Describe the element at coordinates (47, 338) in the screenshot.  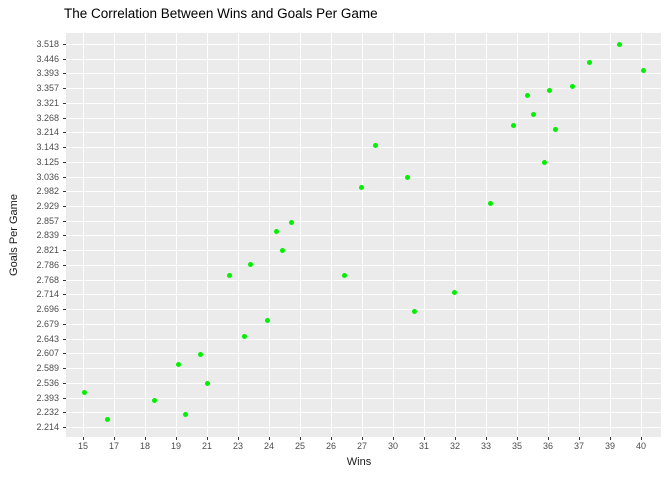
I see `y-tick-label: 2.643` at that location.